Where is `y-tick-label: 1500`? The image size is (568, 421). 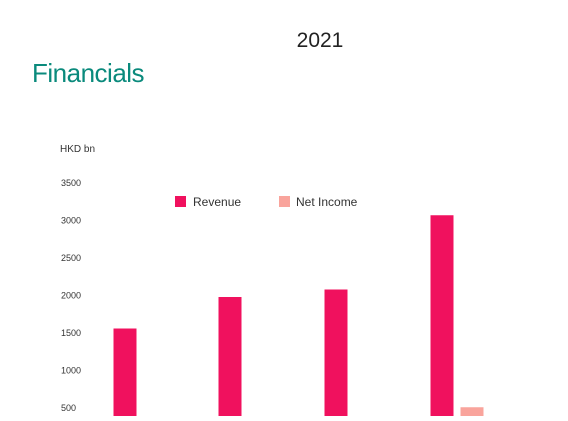 y-tick-label: 1500 is located at coordinates (71, 333).